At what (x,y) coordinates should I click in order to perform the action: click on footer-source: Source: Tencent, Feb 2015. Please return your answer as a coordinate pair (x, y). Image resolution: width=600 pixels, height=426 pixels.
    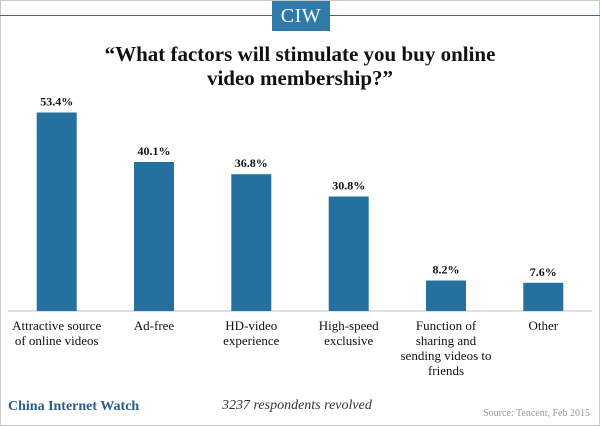
    Looking at the image, I should click on (536, 413).